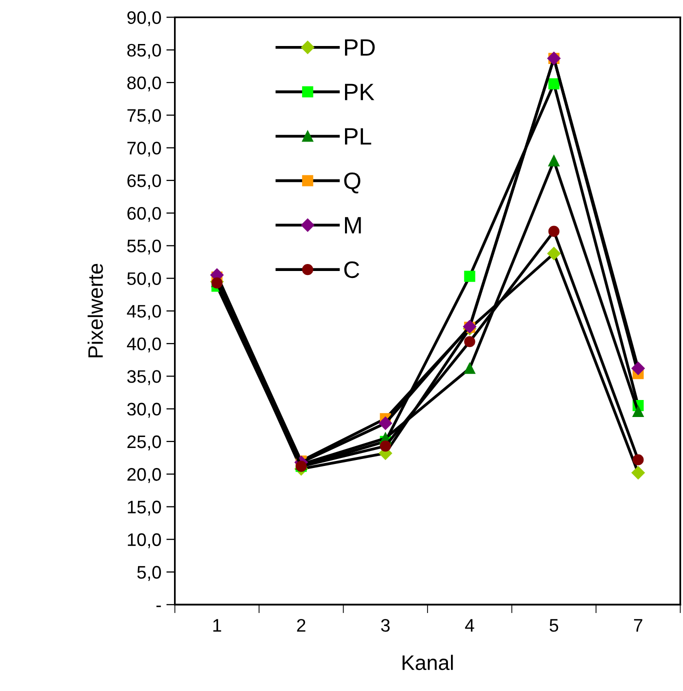 This screenshot has width=683, height=691. I want to click on y-tick-label: 50,0, so click(144, 280).